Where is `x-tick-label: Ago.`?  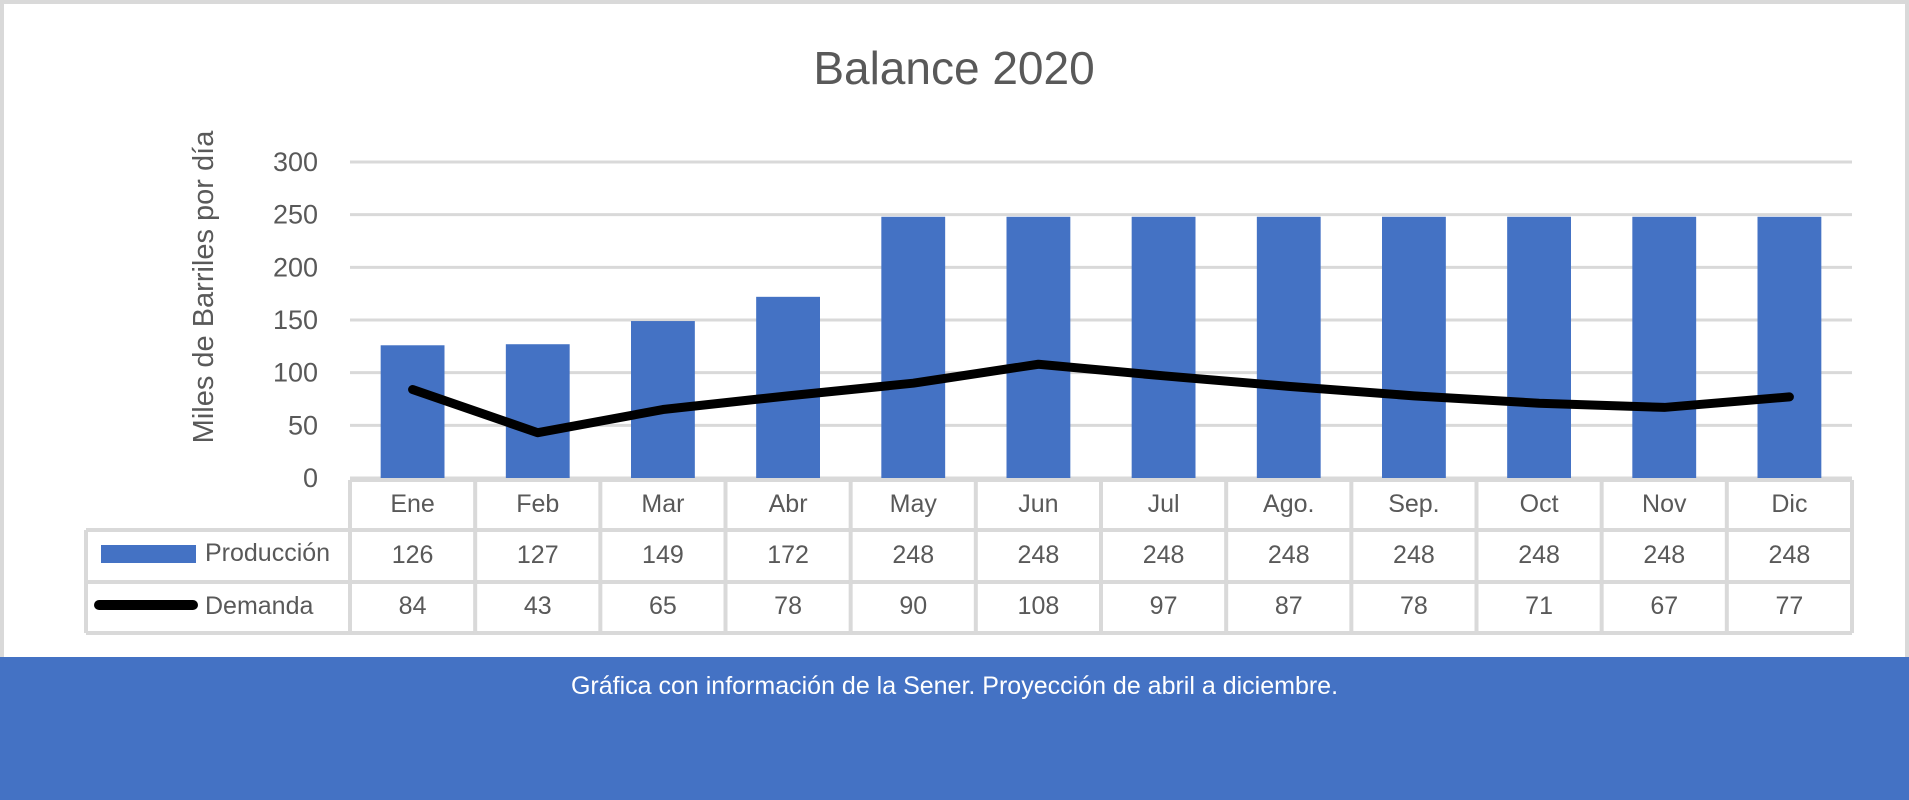
x-tick-label: Ago. is located at coordinates (1288, 504).